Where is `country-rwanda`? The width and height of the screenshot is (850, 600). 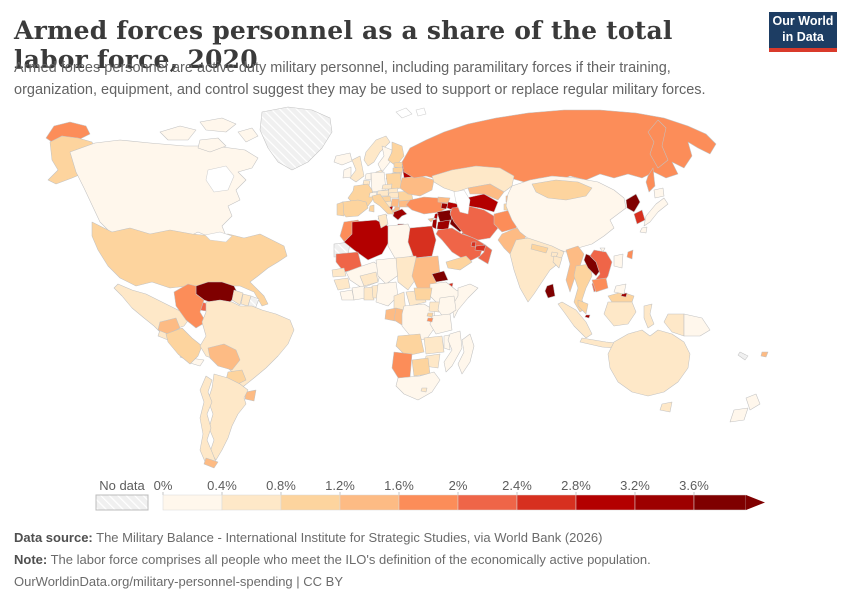 country-rwanda is located at coordinates (430, 315).